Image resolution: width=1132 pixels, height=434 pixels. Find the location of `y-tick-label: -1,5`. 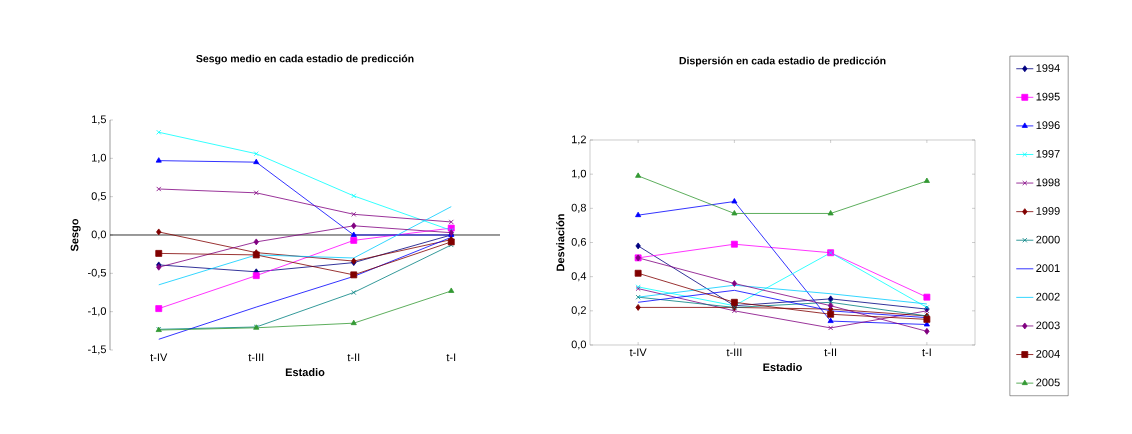

y-tick-label: -1,5 is located at coordinates (97, 350).